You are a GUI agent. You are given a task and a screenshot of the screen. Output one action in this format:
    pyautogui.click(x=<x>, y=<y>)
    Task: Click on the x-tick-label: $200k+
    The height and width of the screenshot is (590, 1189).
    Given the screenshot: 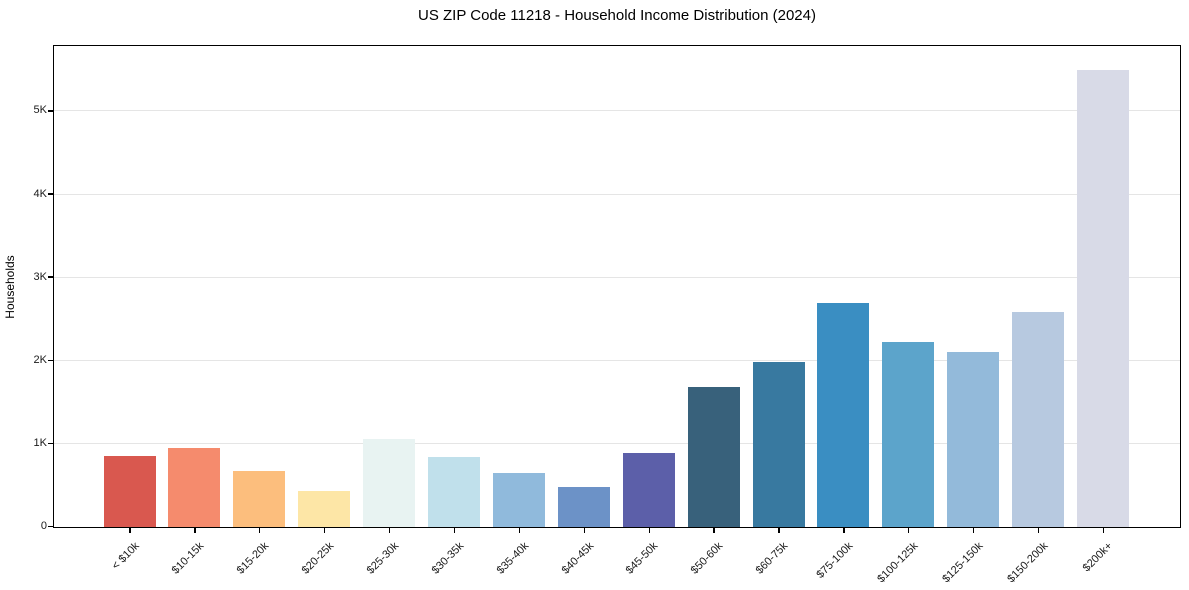 What is the action you would take?
    pyautogui.click(x=1097, y=557)
    